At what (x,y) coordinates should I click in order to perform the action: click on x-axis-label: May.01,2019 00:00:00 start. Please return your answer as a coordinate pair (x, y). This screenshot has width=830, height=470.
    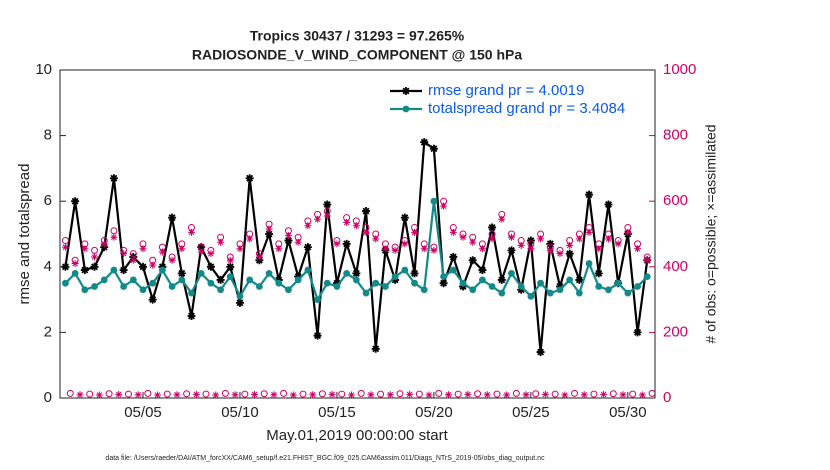
    Looking at the image, I should click on (357, 435).